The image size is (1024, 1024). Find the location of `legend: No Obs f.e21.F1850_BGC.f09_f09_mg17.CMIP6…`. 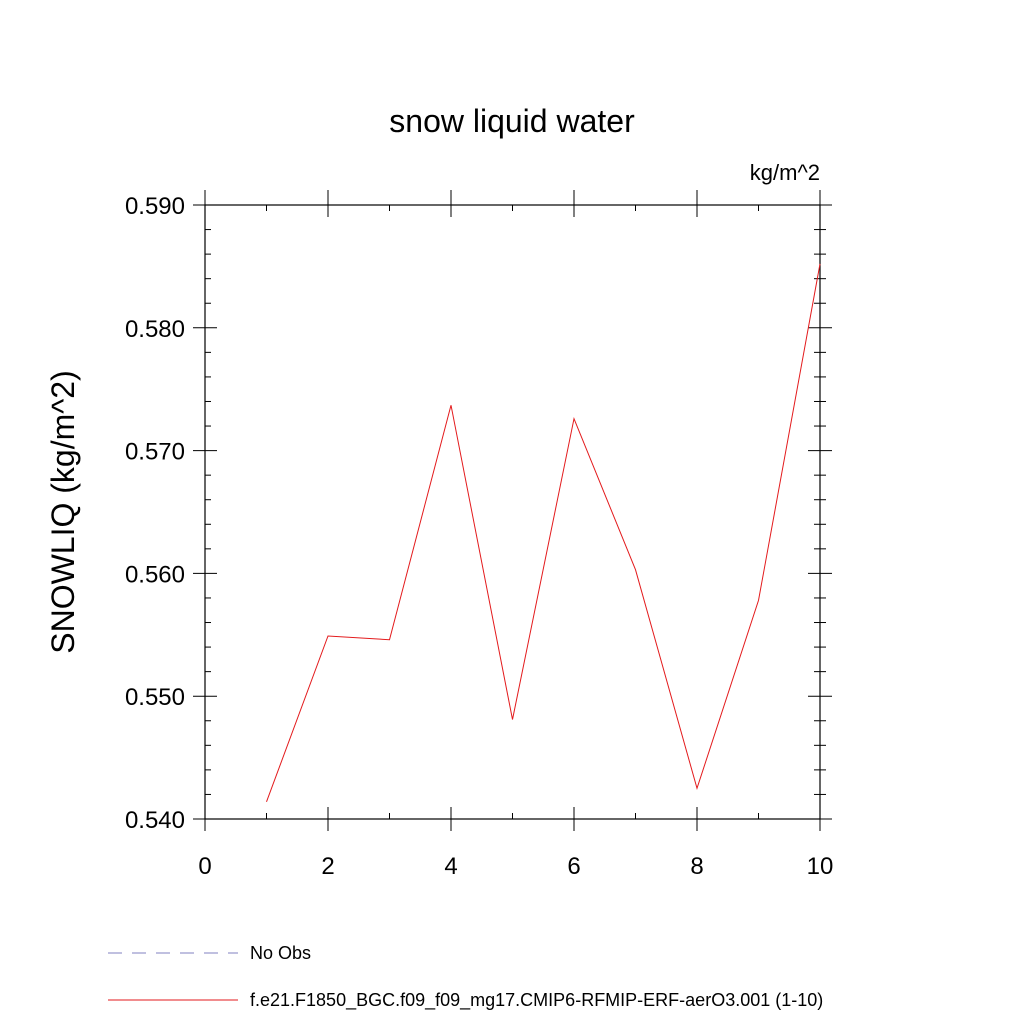

legend: No Obs f.e21.F1850_BGC.f09_f09_mg17.CMIP6… is located at coordinates (465, 977).